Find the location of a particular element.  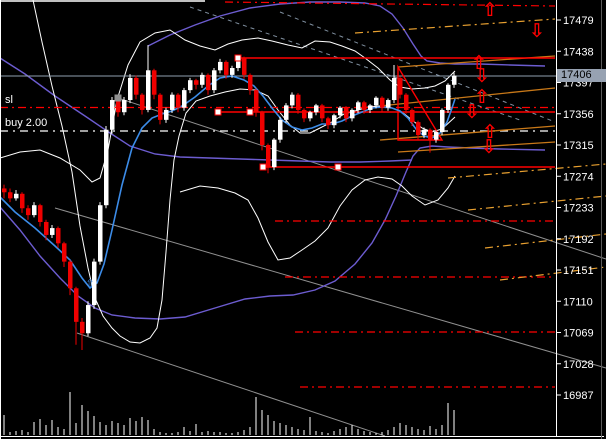

gray-trendline is located at coordinates (231, 384).